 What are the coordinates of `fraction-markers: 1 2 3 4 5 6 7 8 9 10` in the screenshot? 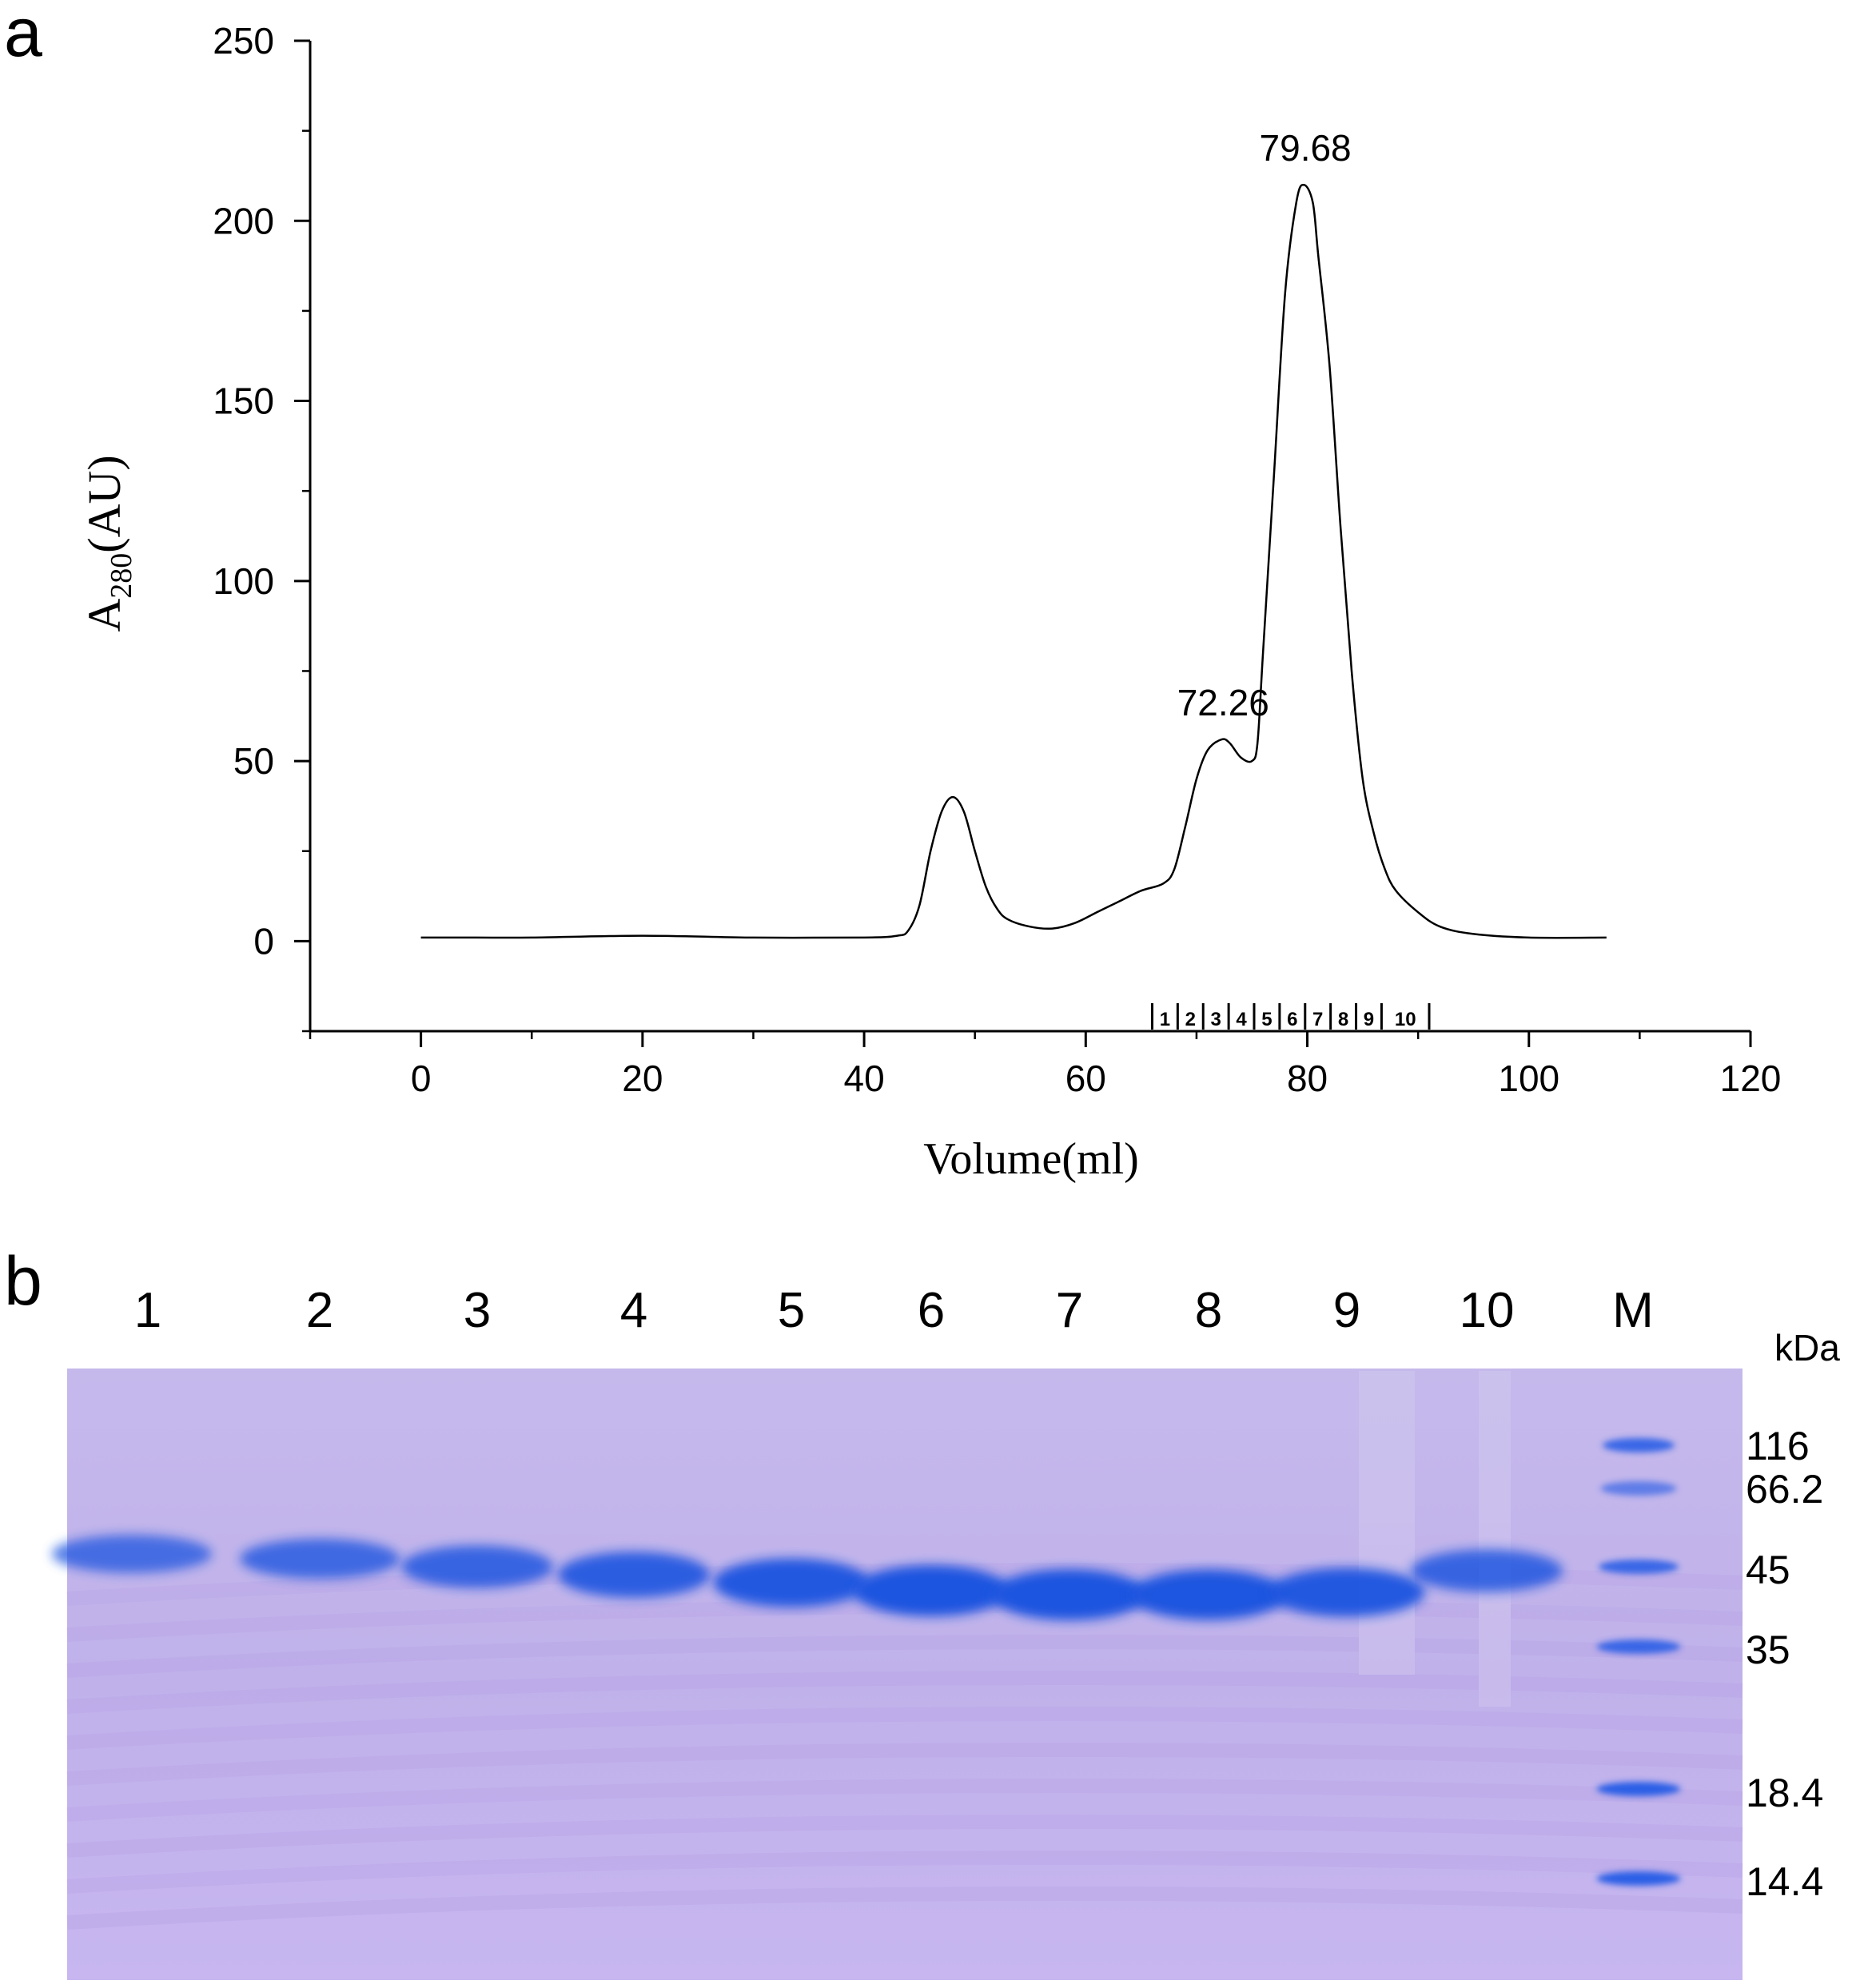 It's located at (1291, 1016).